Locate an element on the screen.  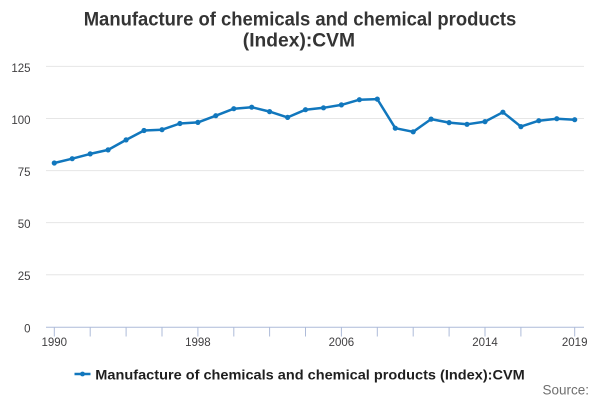
svg-text: 100 is located at coordinates (20, 121).